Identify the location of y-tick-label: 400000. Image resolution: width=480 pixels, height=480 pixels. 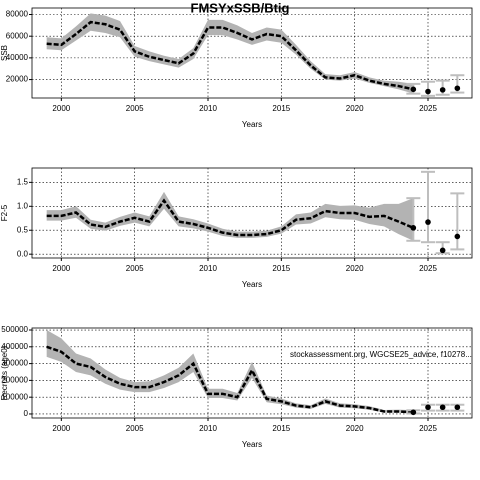
(14, 346).